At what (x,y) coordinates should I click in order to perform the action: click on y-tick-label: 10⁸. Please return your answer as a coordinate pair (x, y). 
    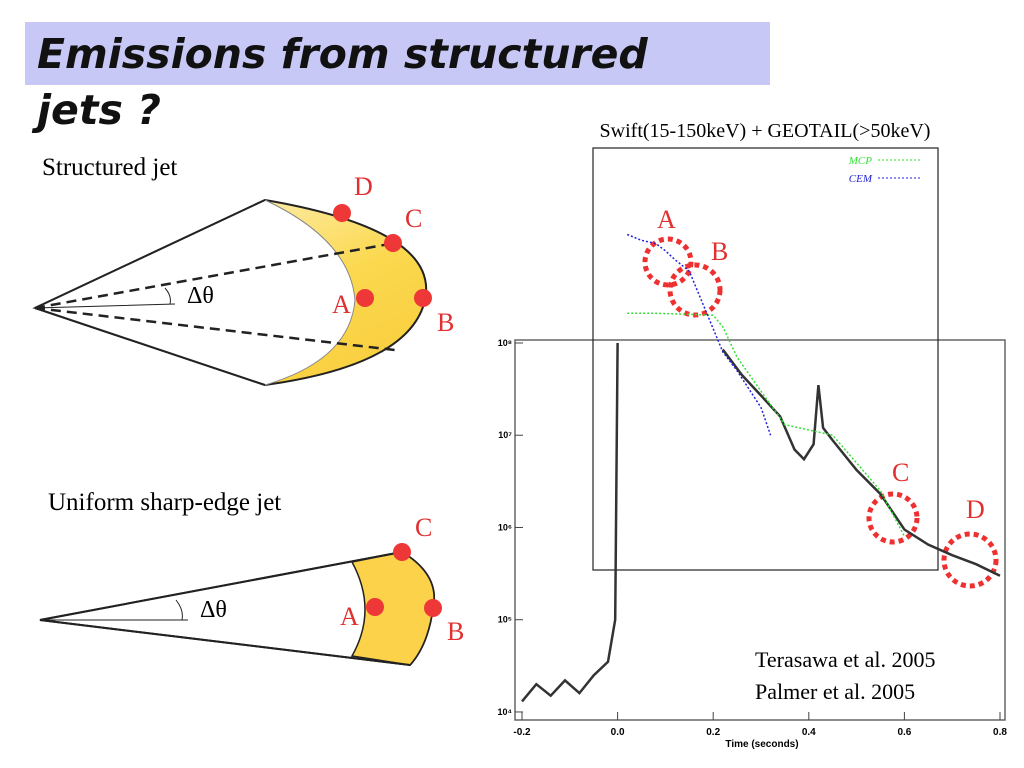
    Looking at the image, I should click on (505, 343).